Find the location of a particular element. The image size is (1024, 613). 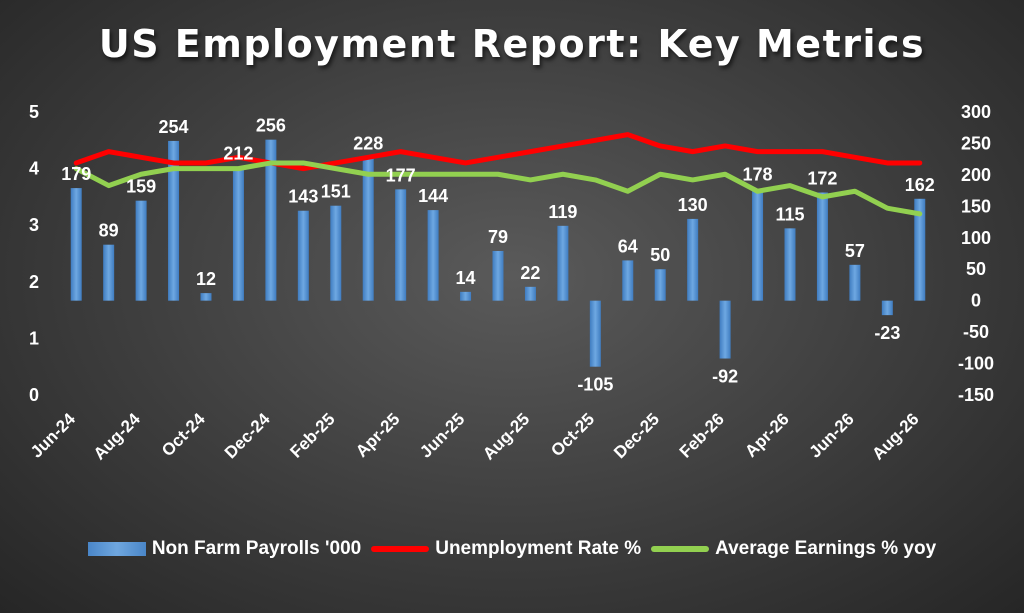

bar-data-label: 172 is located at coordinates (822, 178).